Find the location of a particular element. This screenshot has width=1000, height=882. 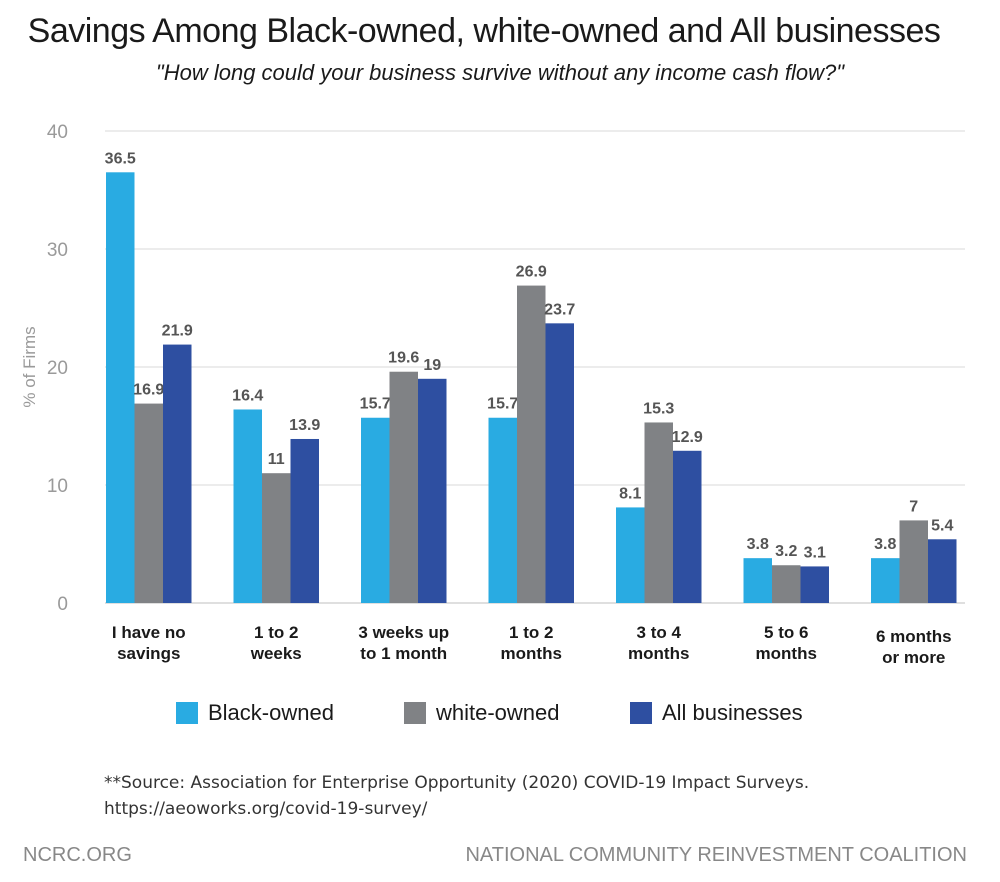

data-label: 19.6 is located at coordinates (403, 358).